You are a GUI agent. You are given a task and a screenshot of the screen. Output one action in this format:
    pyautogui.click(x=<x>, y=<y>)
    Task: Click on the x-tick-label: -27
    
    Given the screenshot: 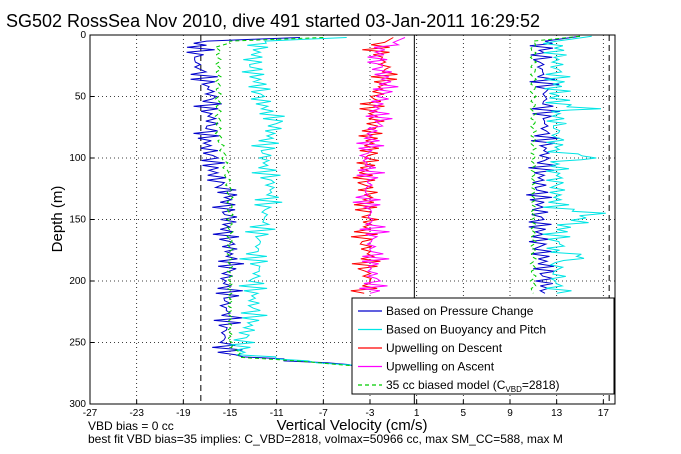 What is the action you would take?
    pyautogui.click(x=90, y=413)
    